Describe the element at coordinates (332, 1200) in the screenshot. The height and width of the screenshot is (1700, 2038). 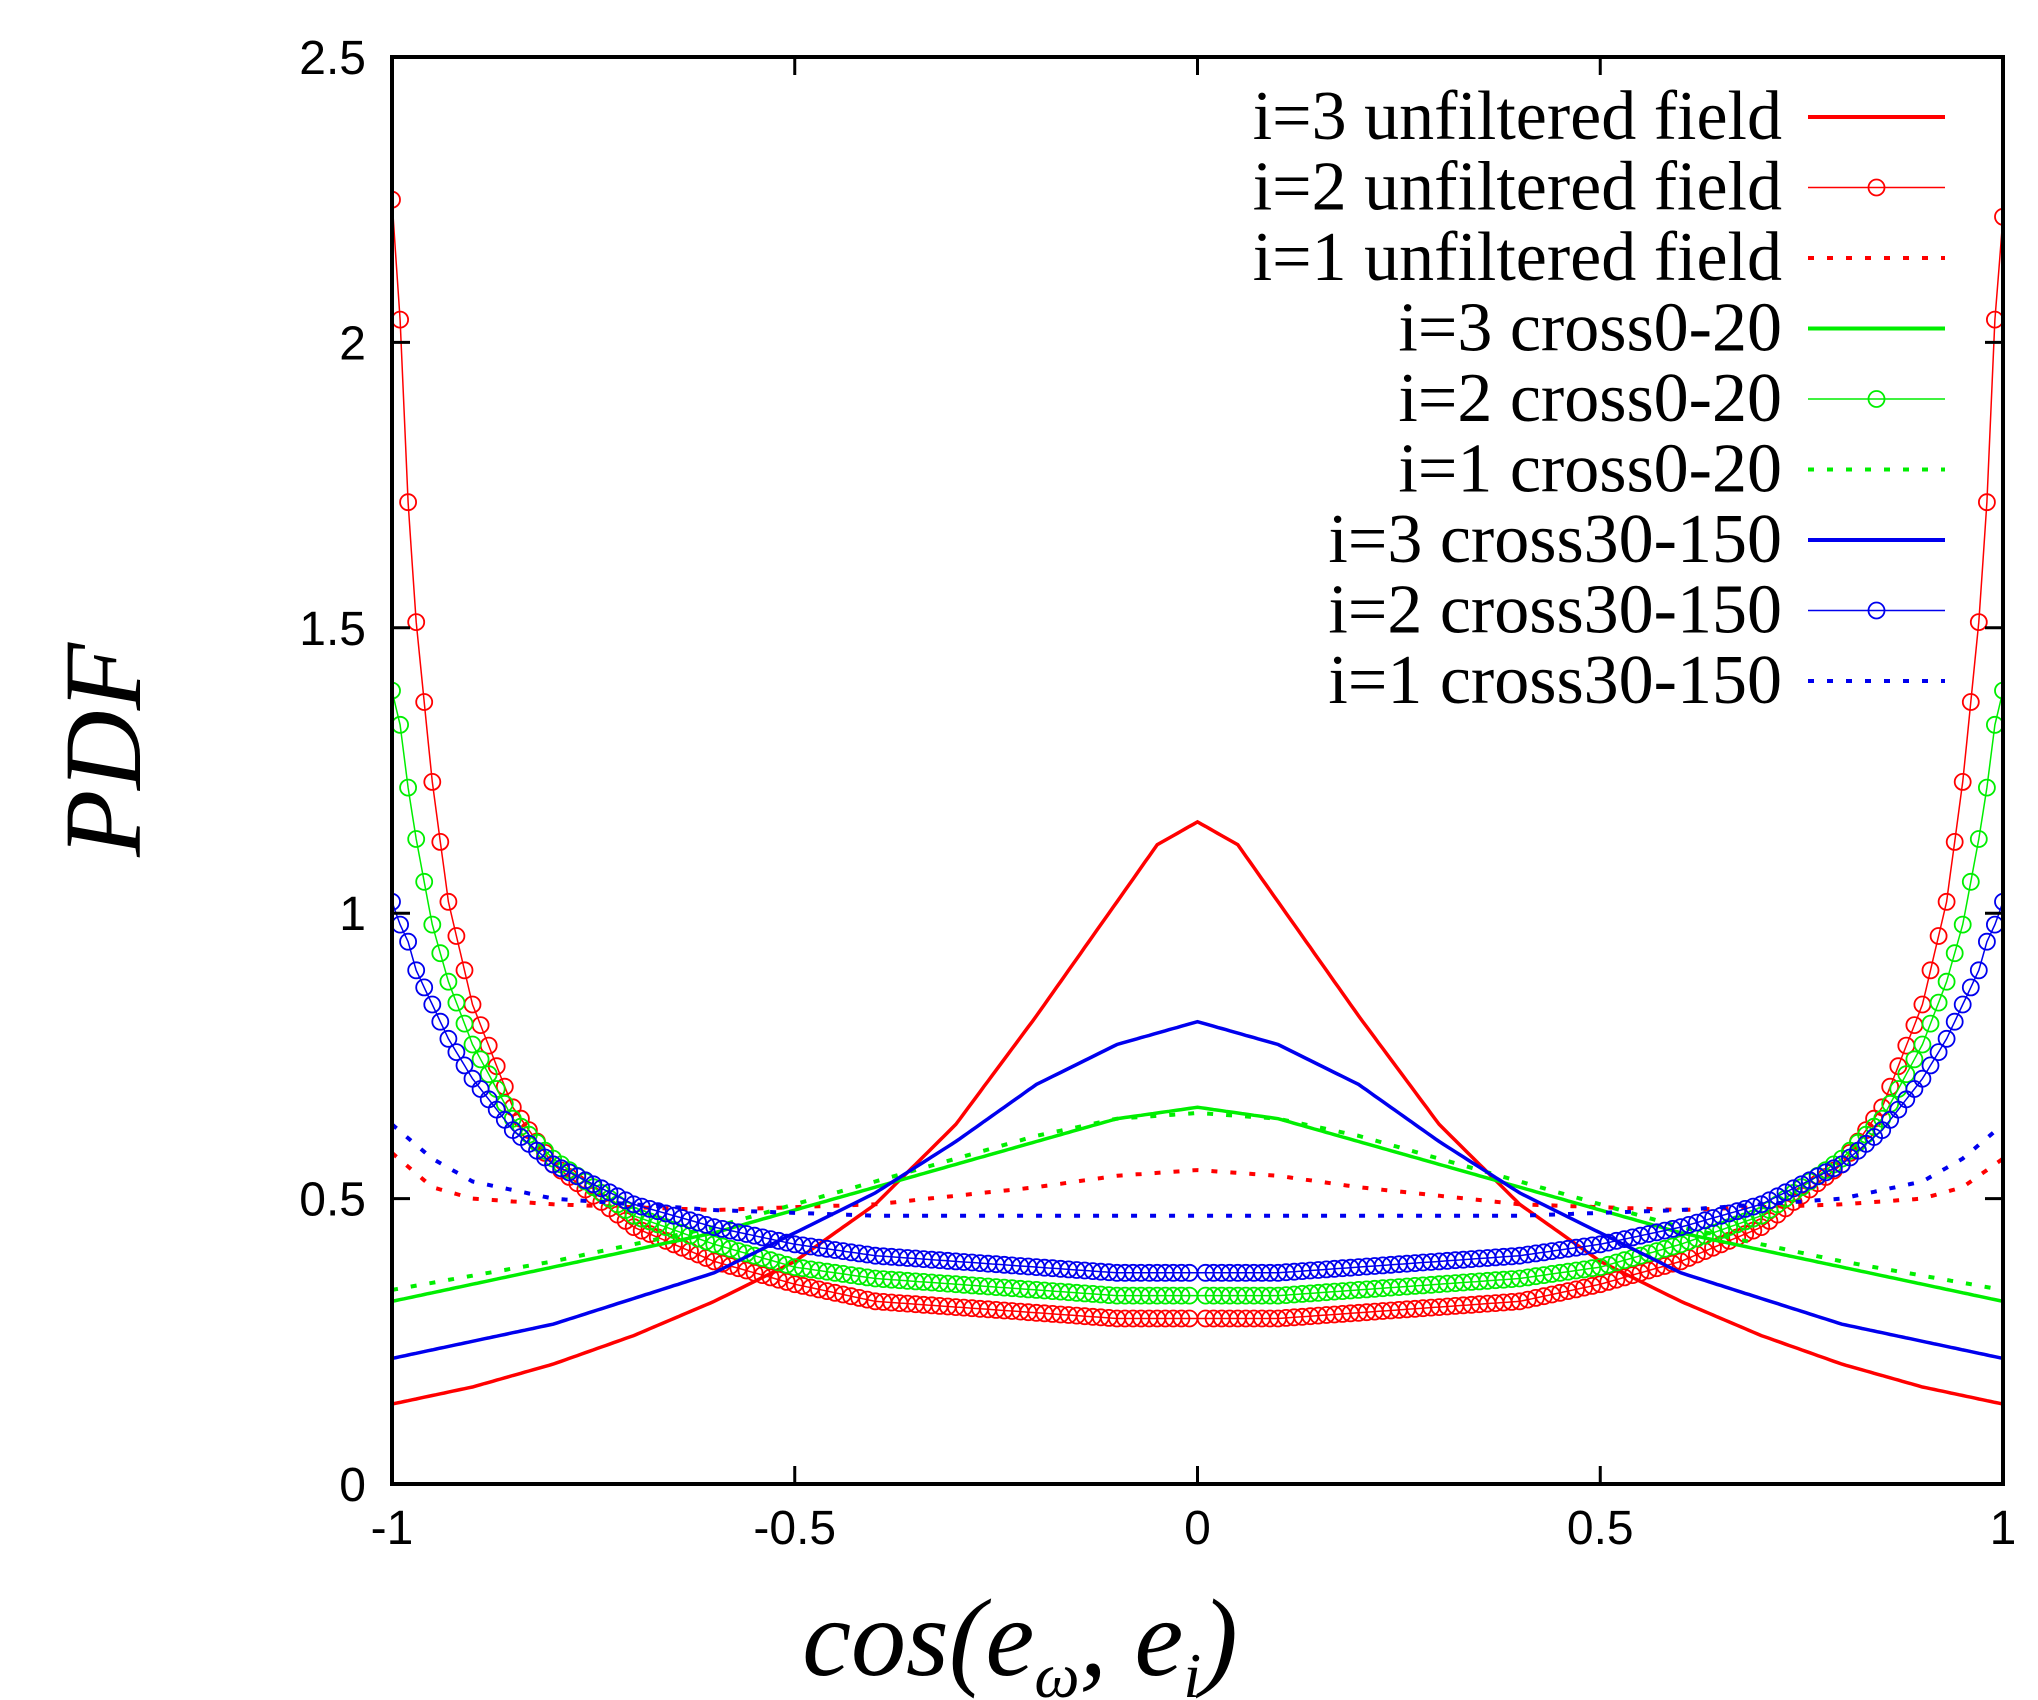
I see `y-tick-label: 0.5` at that location.